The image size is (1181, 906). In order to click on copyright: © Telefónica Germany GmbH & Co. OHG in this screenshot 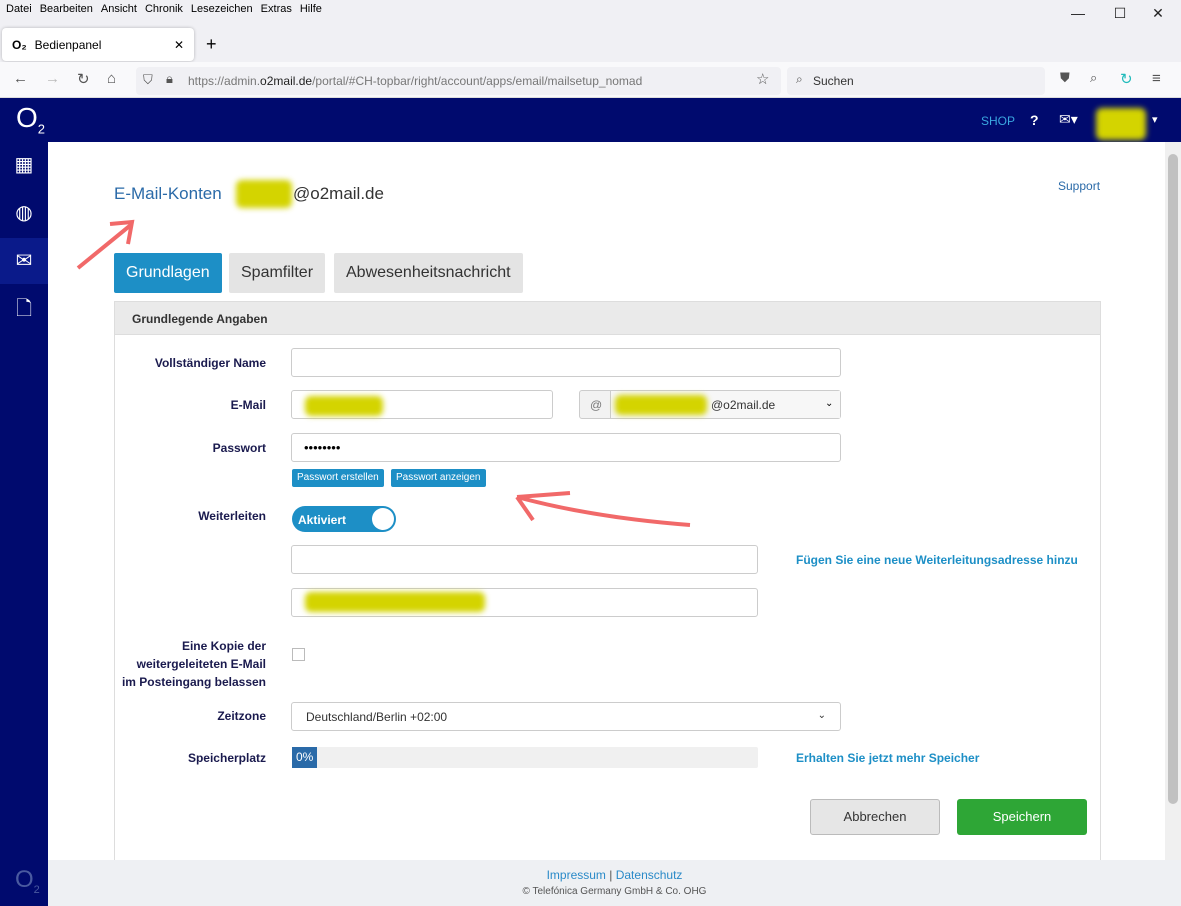, I will do `click(614, 891)`.